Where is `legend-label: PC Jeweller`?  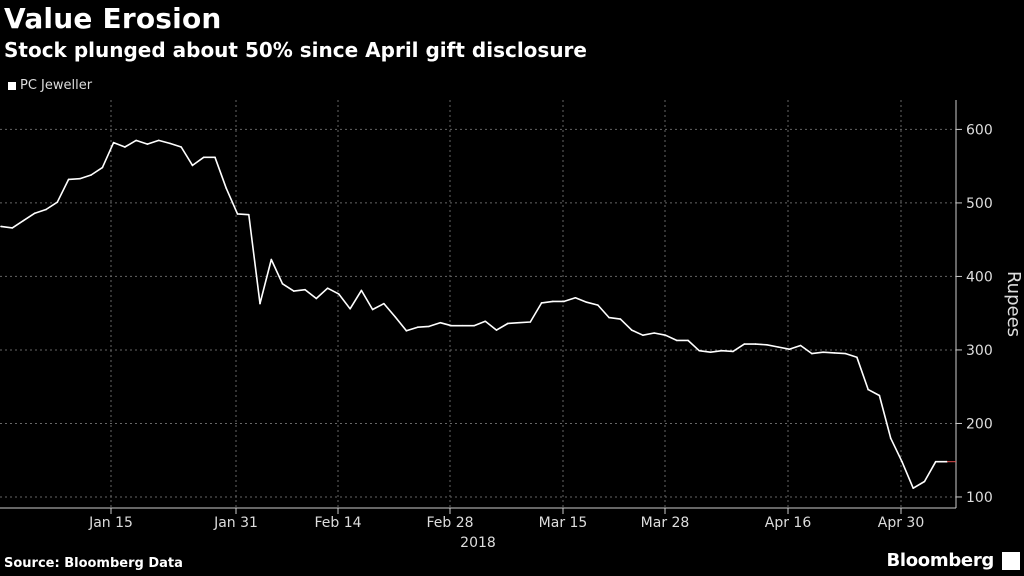
legend-label: PC Jeweller is located at coordinates (56, 85).